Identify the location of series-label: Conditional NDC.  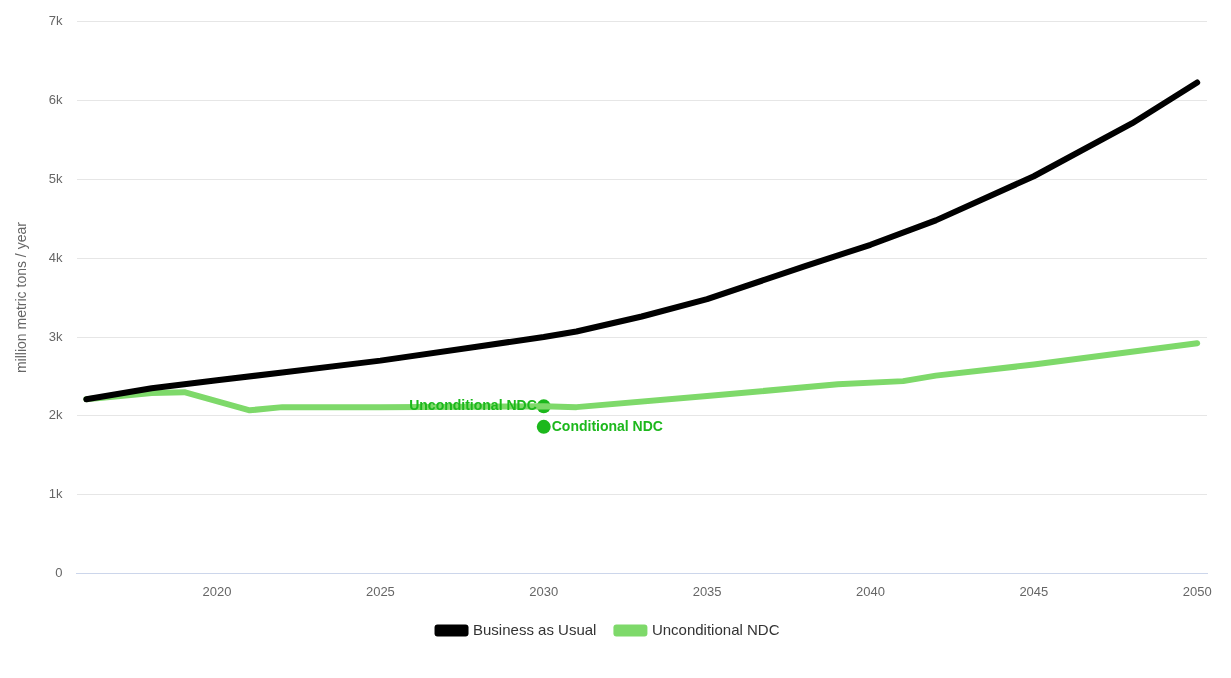
(607, 425).